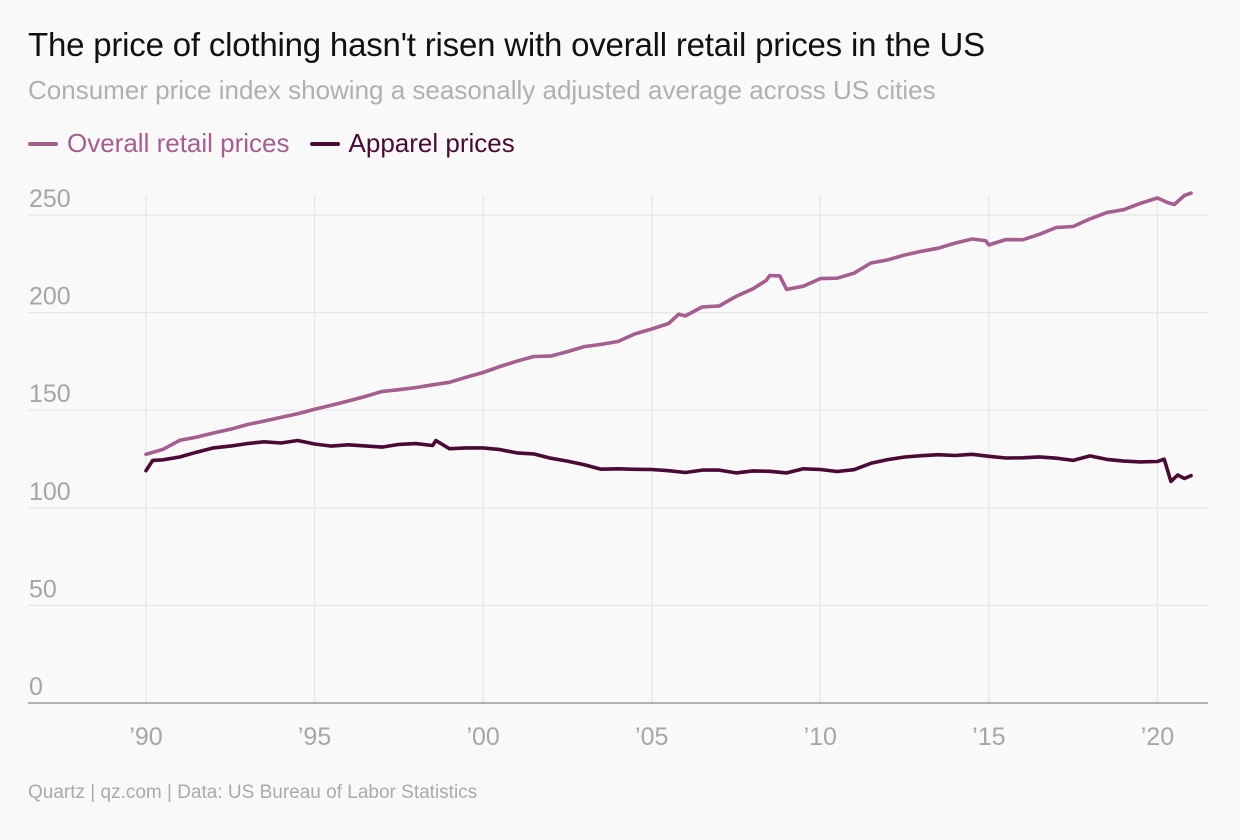  I want to click on x-tick-label: ’00, so click(482, 737).